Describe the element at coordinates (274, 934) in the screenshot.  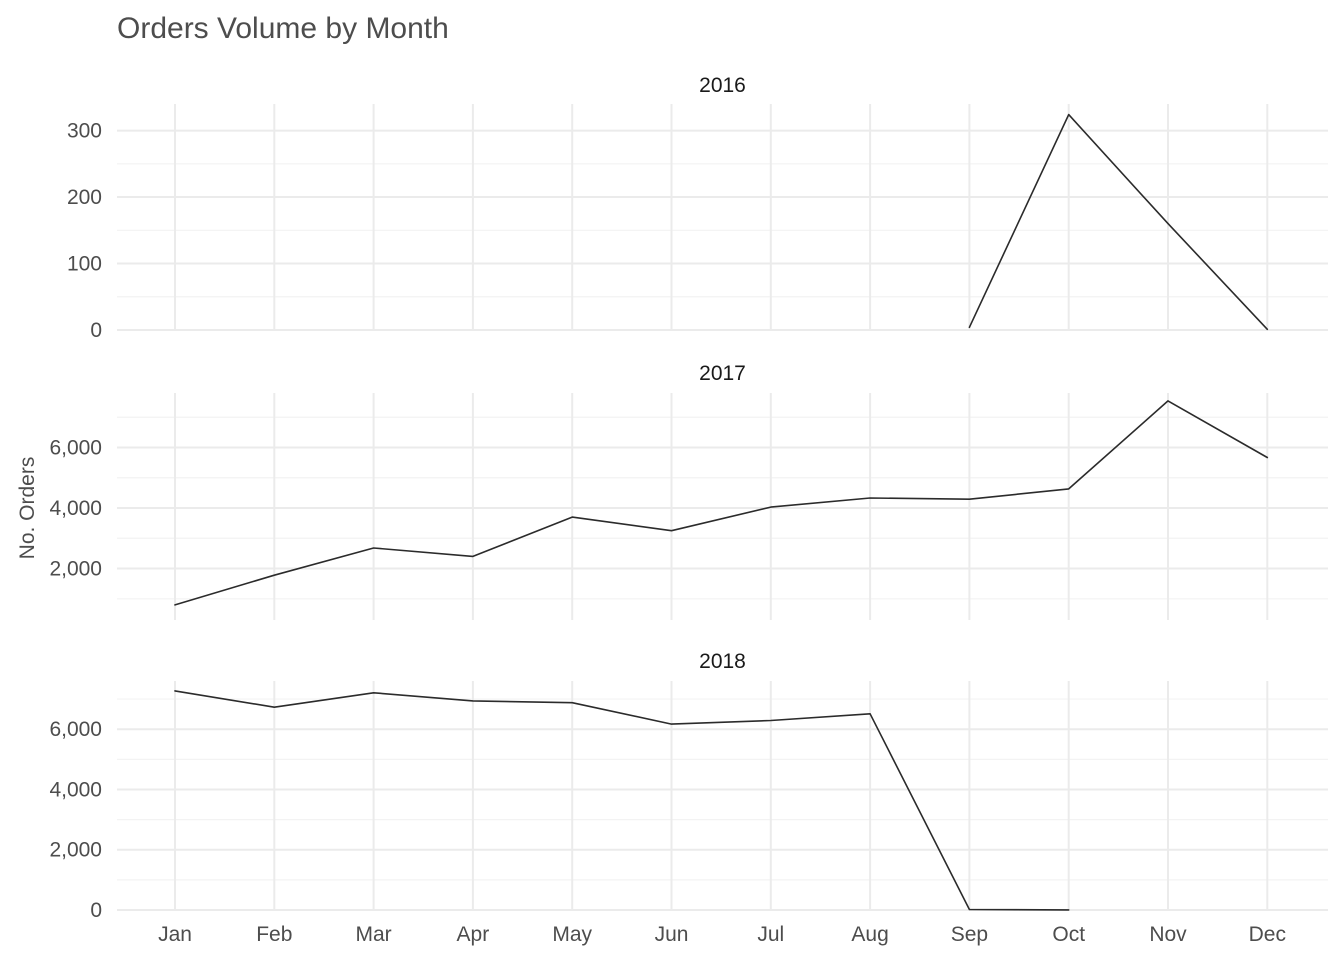
I see `x-tick-label: Feb` at that location.